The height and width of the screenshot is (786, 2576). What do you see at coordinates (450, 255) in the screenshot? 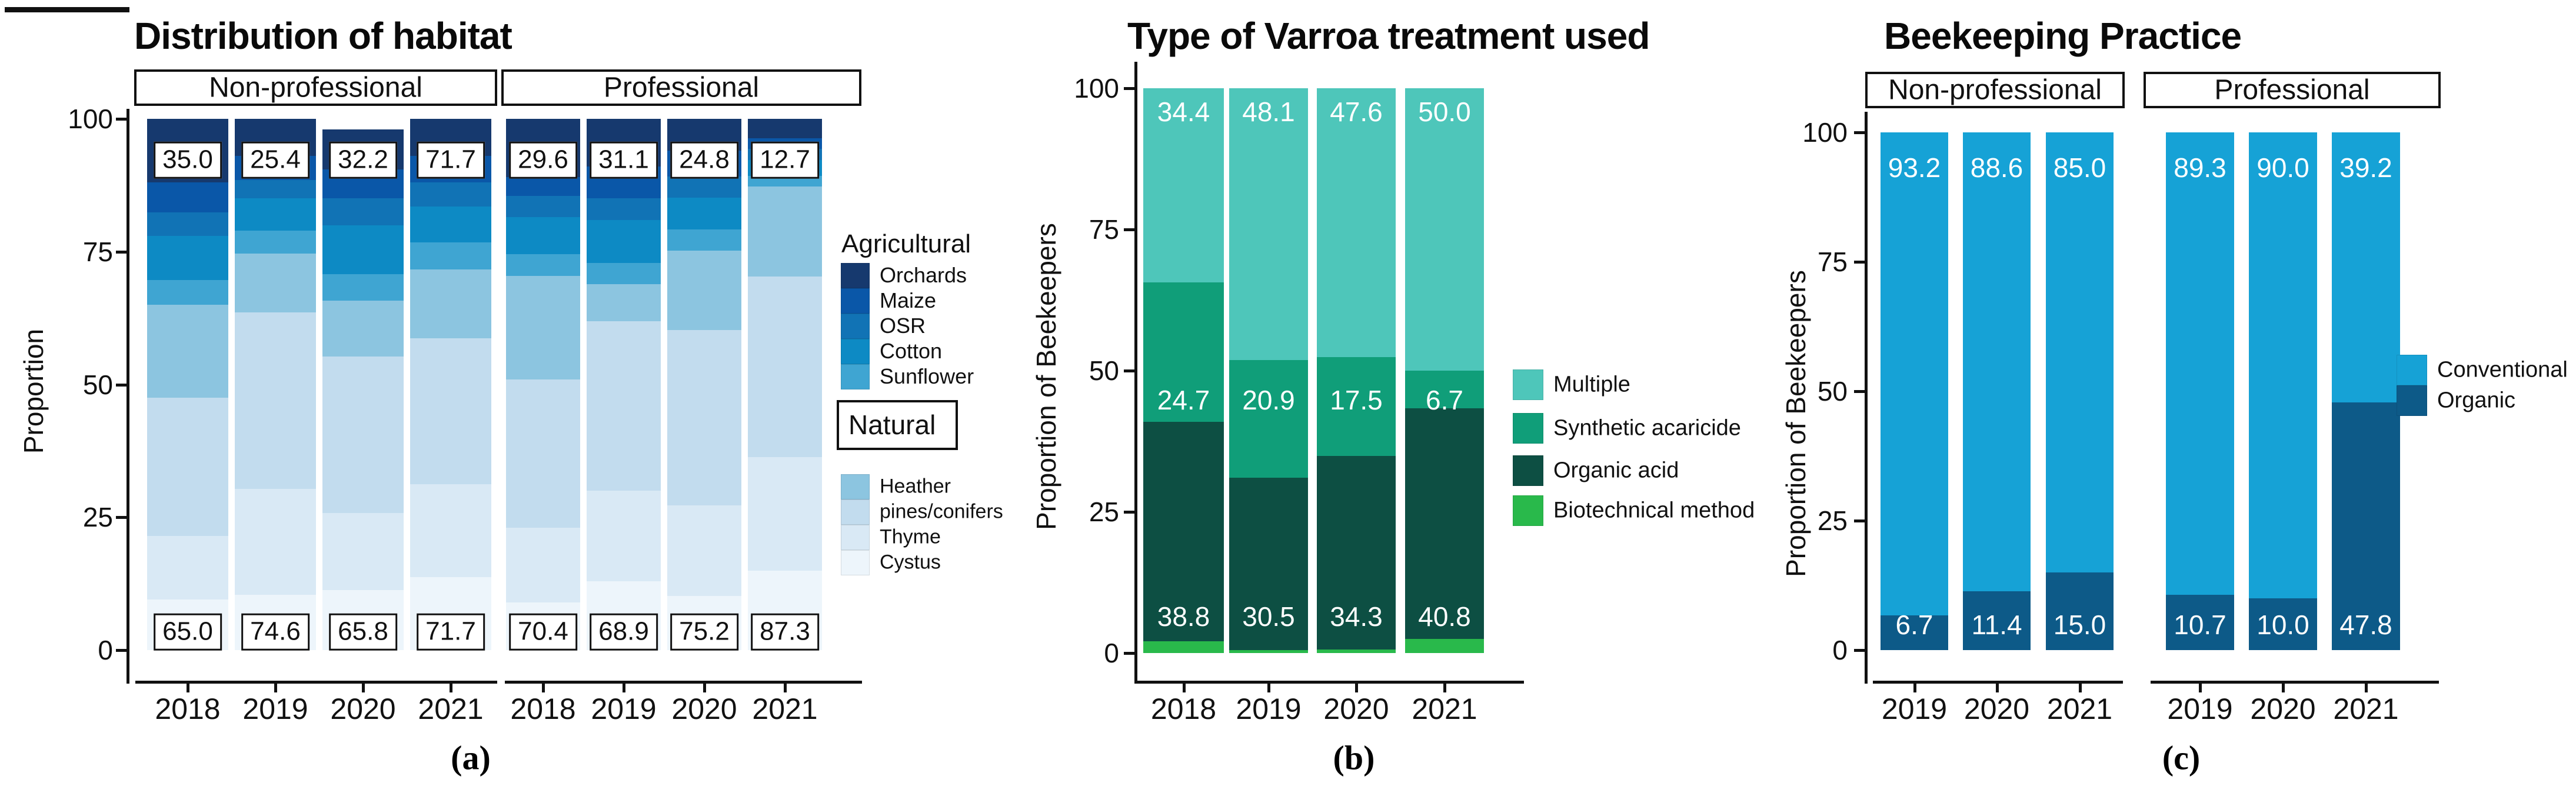
I see `panel-habitat-bar-Non-professional-2021-segment-Sunflower` at bounding box center [450, 255].